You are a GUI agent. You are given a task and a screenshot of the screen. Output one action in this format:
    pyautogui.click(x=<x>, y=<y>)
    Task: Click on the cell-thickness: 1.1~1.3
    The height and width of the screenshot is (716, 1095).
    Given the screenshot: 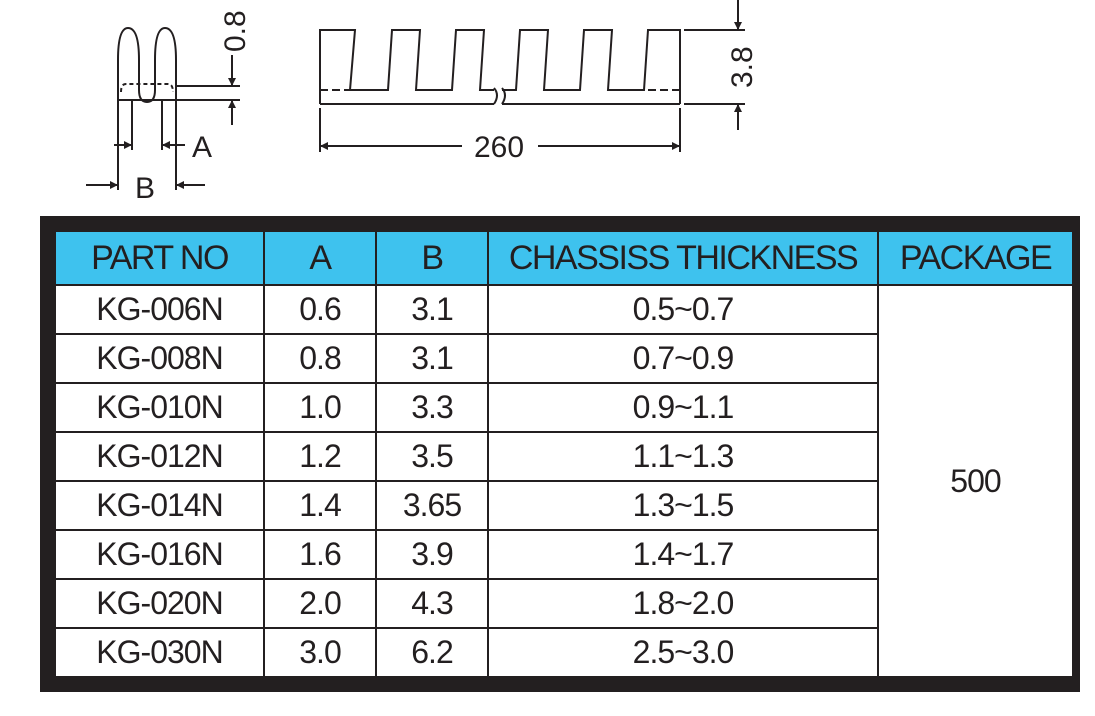 What is the action you would take?
    pyautogui.click(x=683, y=456)
    